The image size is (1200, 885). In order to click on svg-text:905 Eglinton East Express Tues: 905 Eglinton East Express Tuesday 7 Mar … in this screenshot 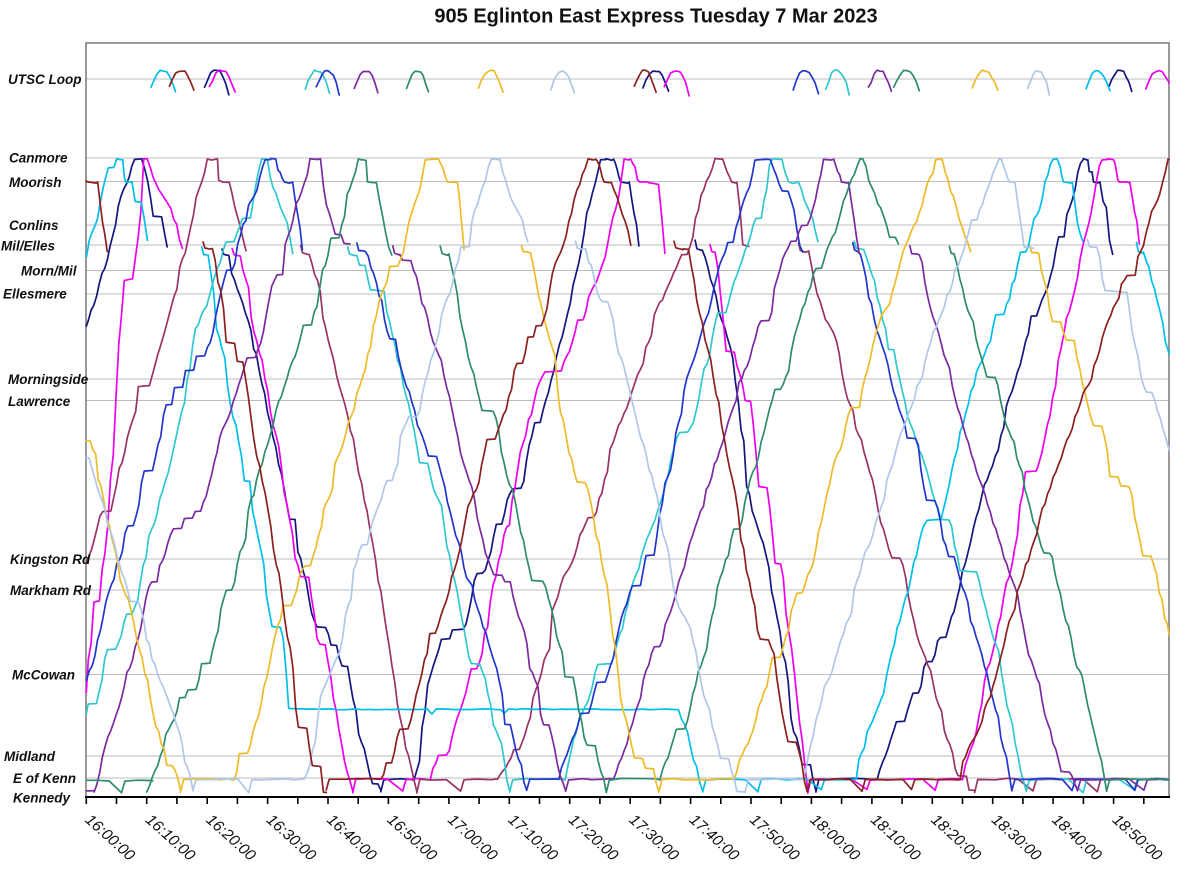, I will do `click(655, 17)`.